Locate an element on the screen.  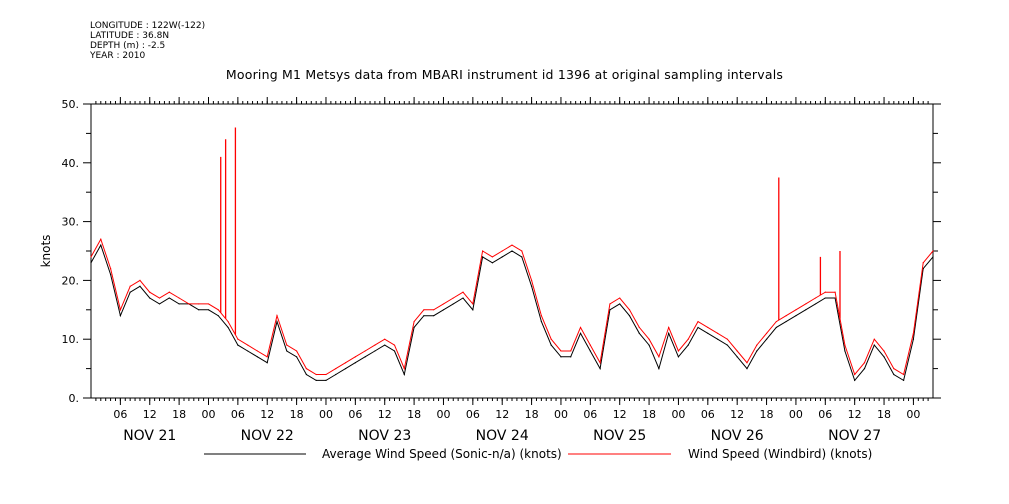
latitude-label: LATITUDE : 36.8N is located at coordinates (130, 36).